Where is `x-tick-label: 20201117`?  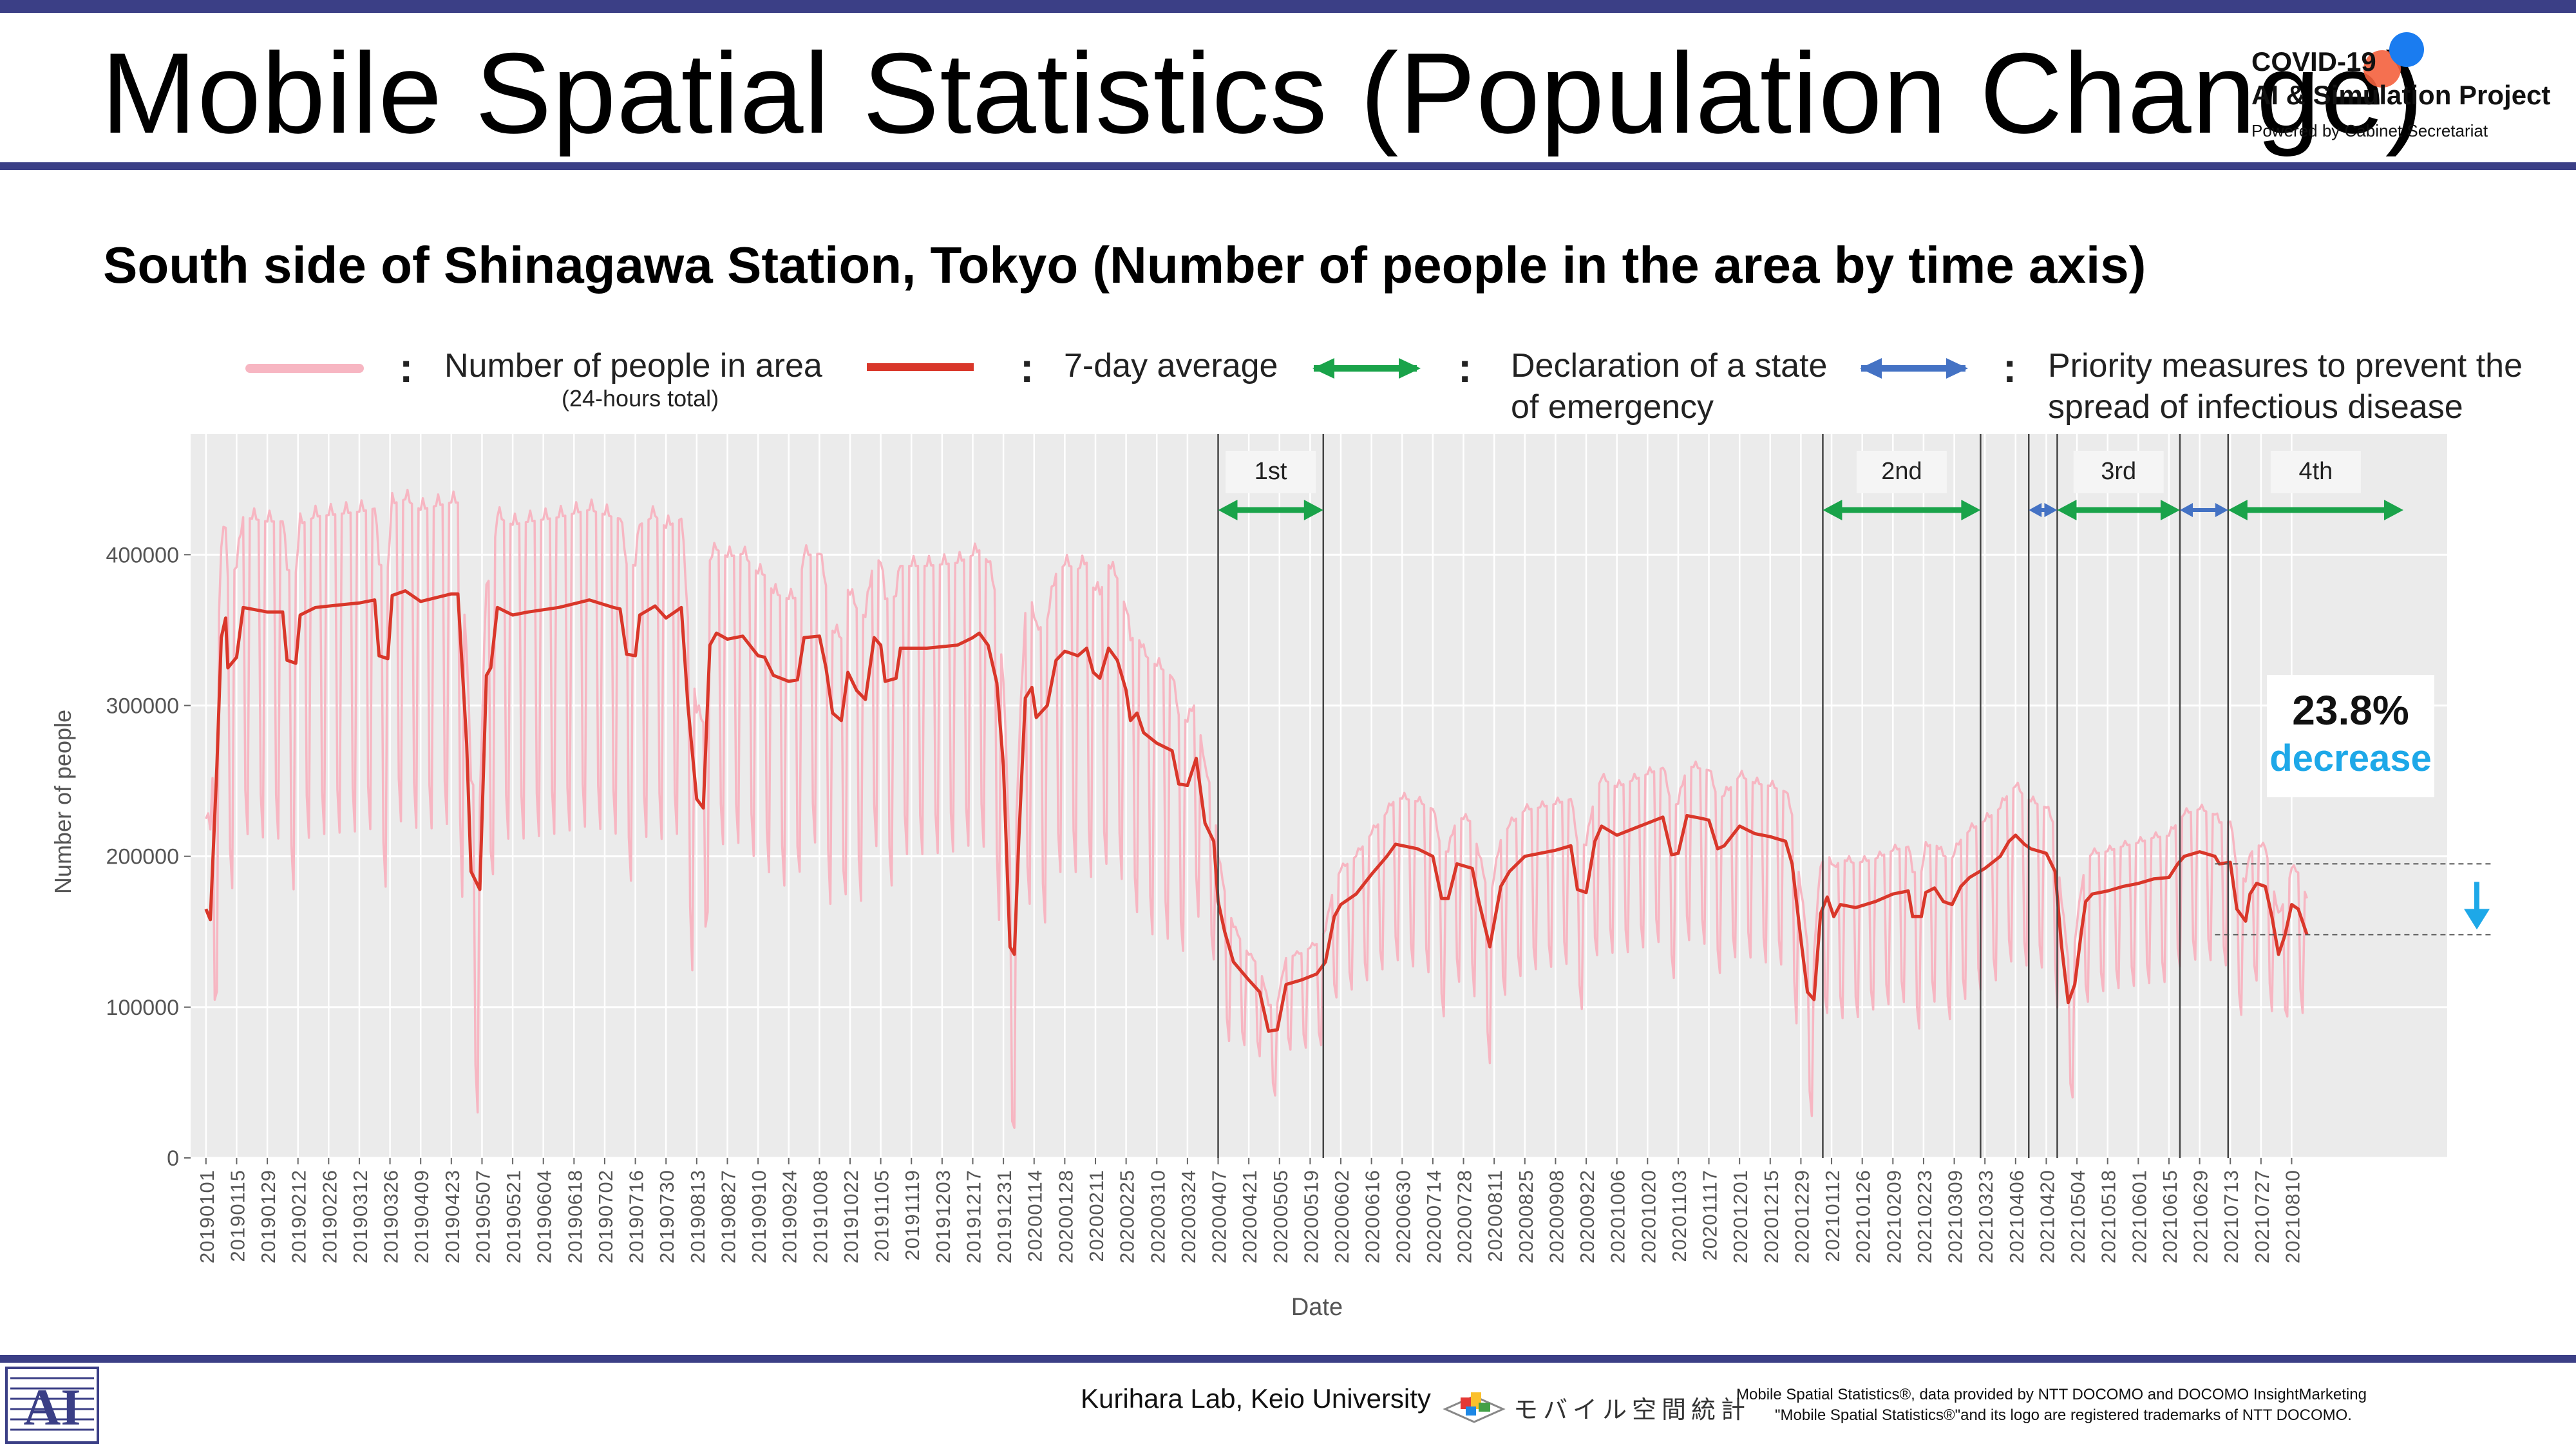
x-tick-label: 20201117 is located at coordinates (1710, 1215).